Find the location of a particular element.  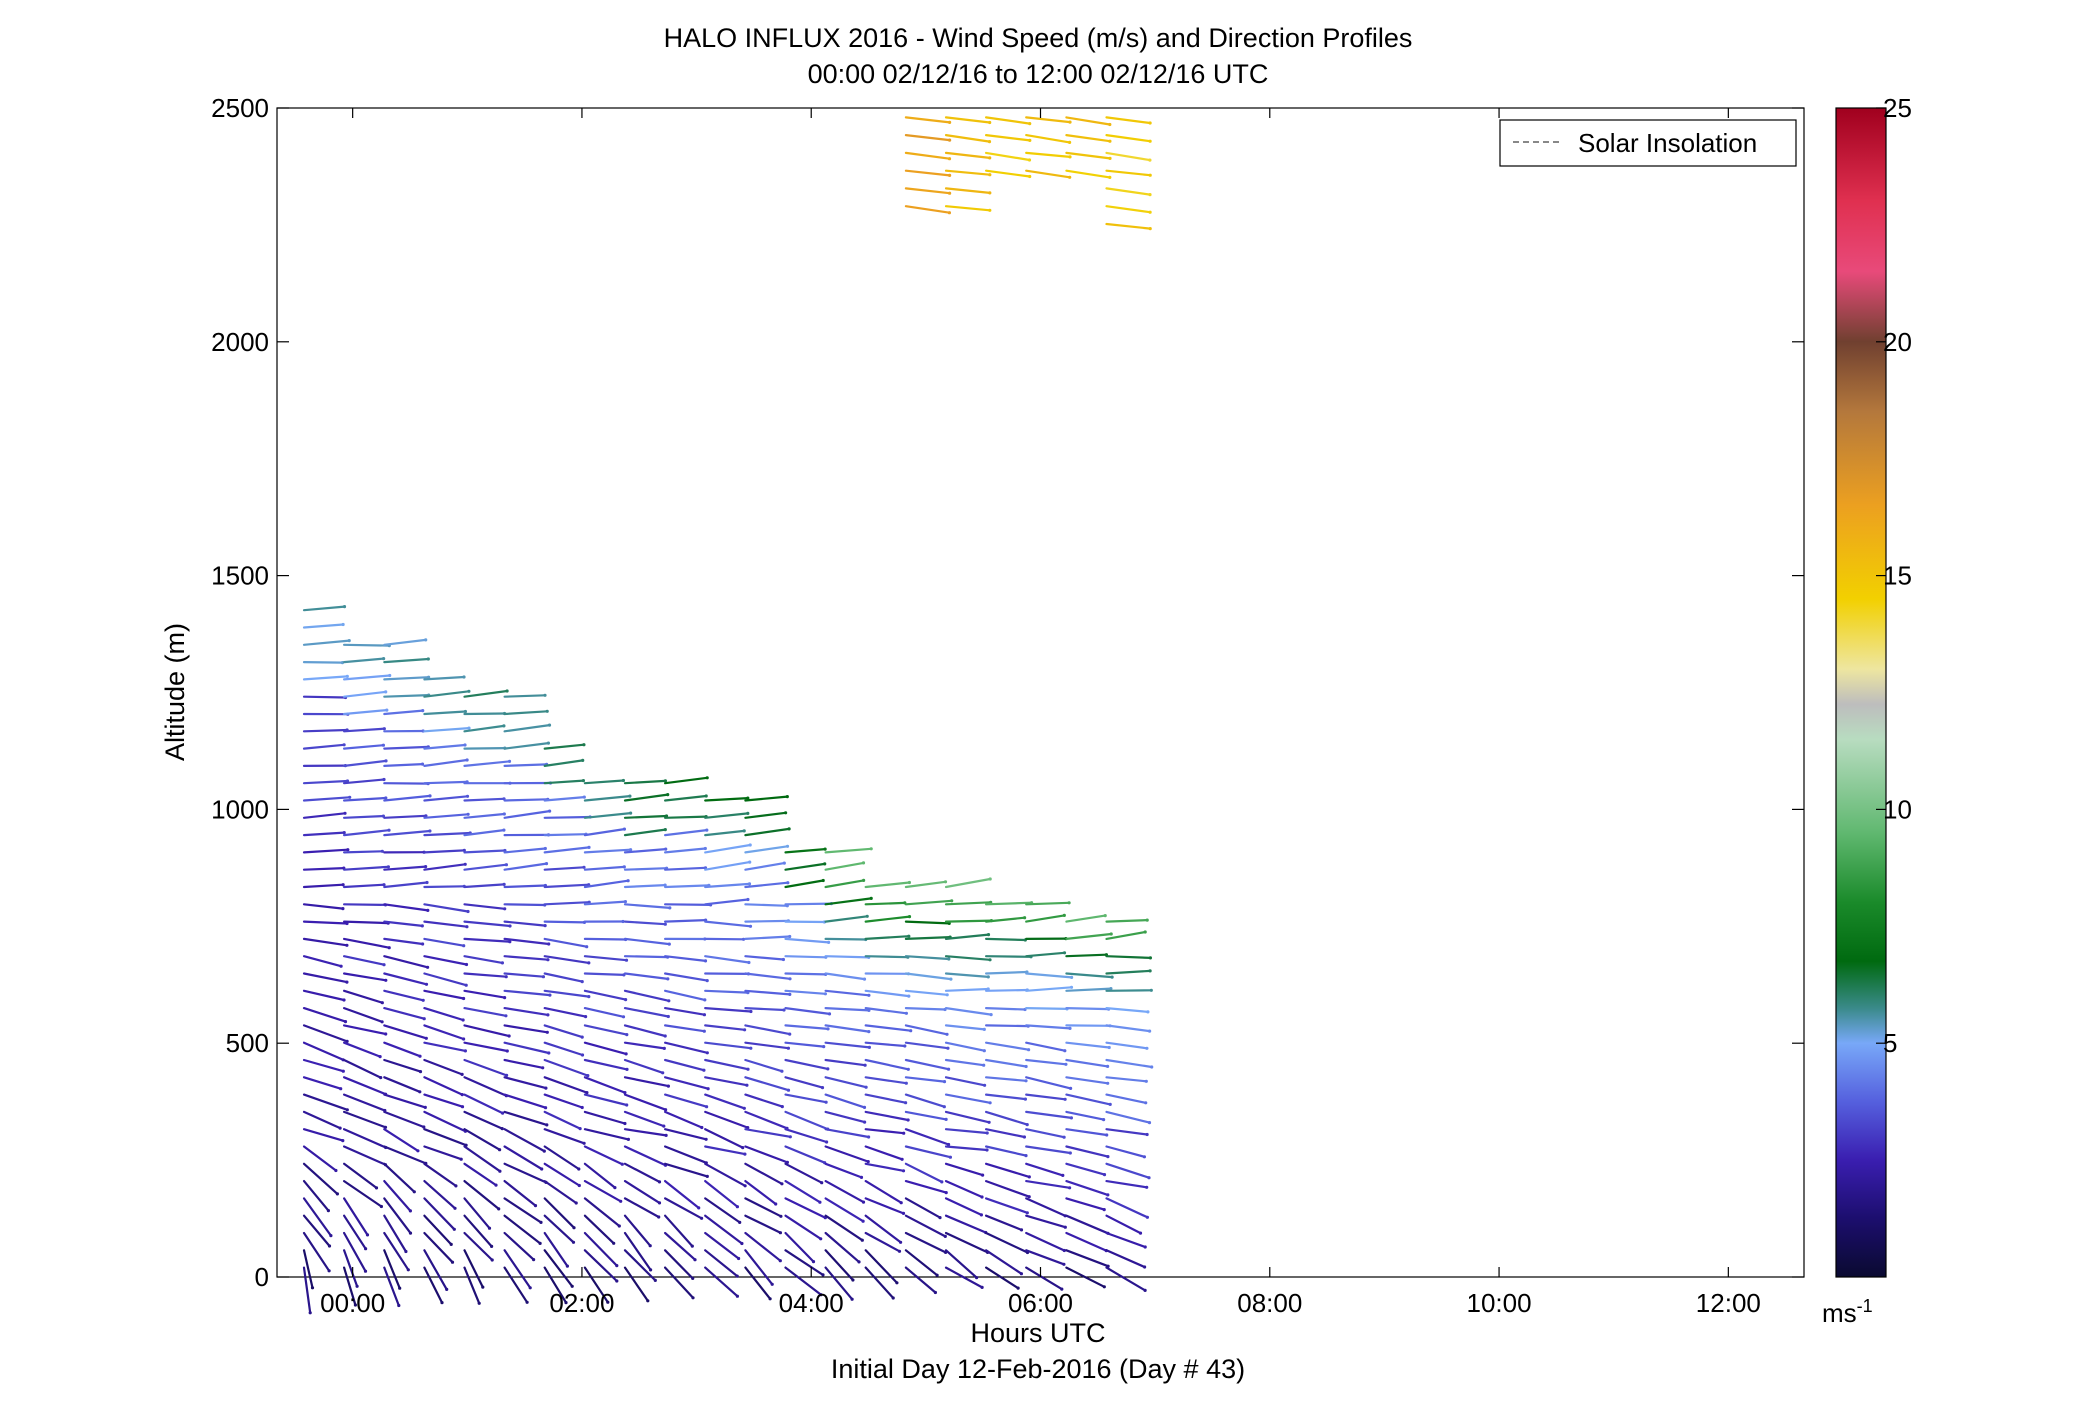

y-axis-label: Altitude (m) is located at coordinates (175, 692).